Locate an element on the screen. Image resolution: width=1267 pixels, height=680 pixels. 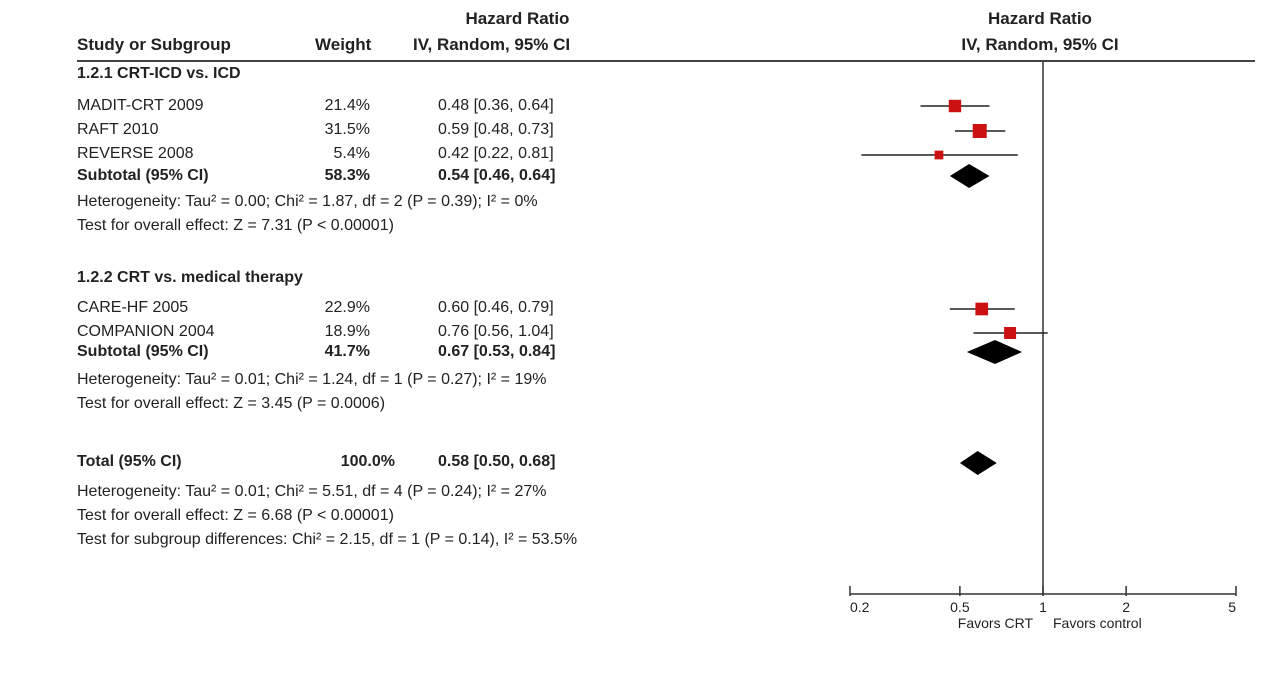
subtotal-weight: 41.7% is located at coordinates (347, 351).